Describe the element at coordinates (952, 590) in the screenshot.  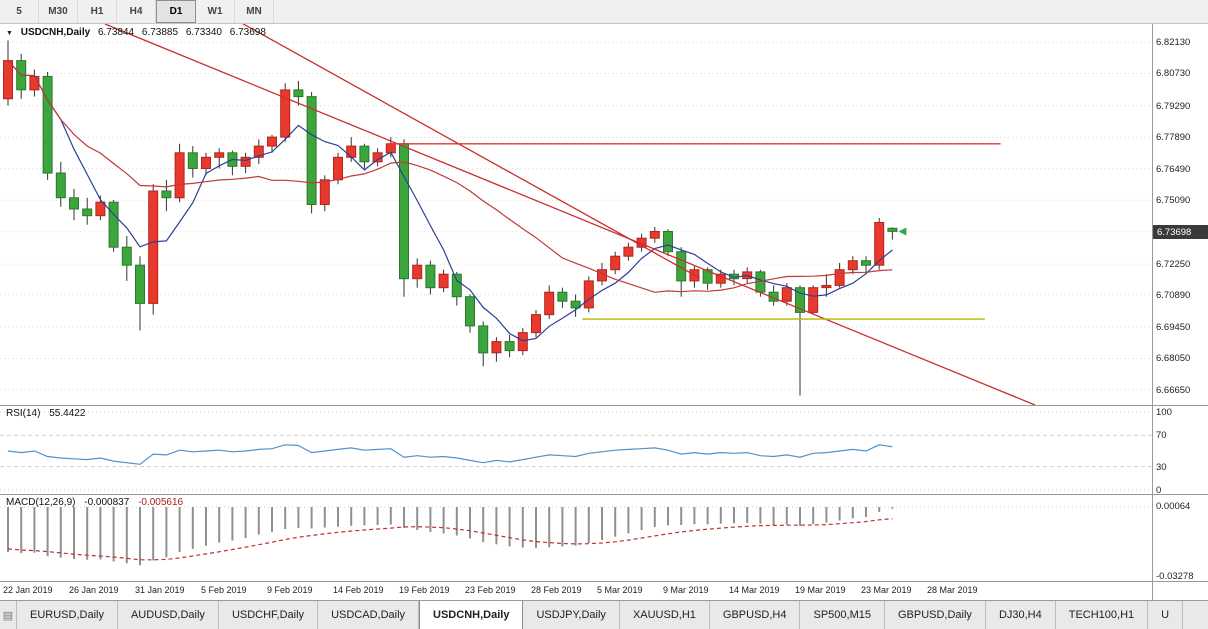
I see `date-axis-label: 28 Mar 2019` at that location.